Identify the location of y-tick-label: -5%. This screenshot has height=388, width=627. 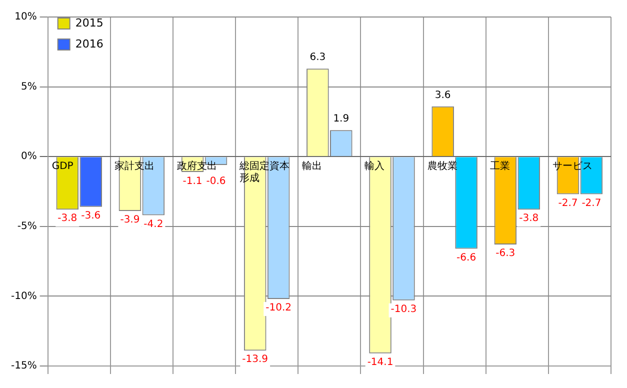
(27, 226).